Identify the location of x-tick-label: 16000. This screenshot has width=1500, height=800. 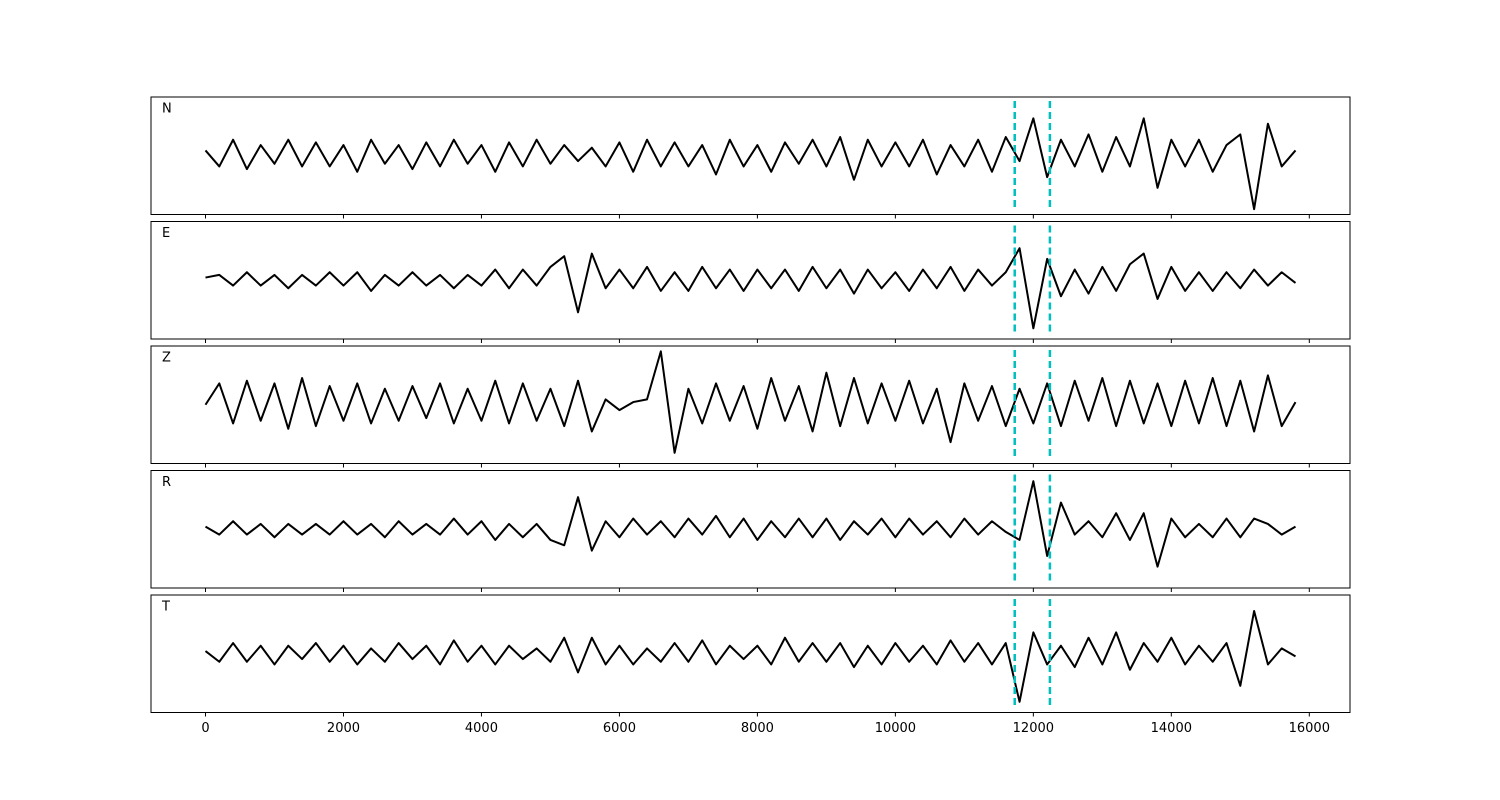
(1309, 728).